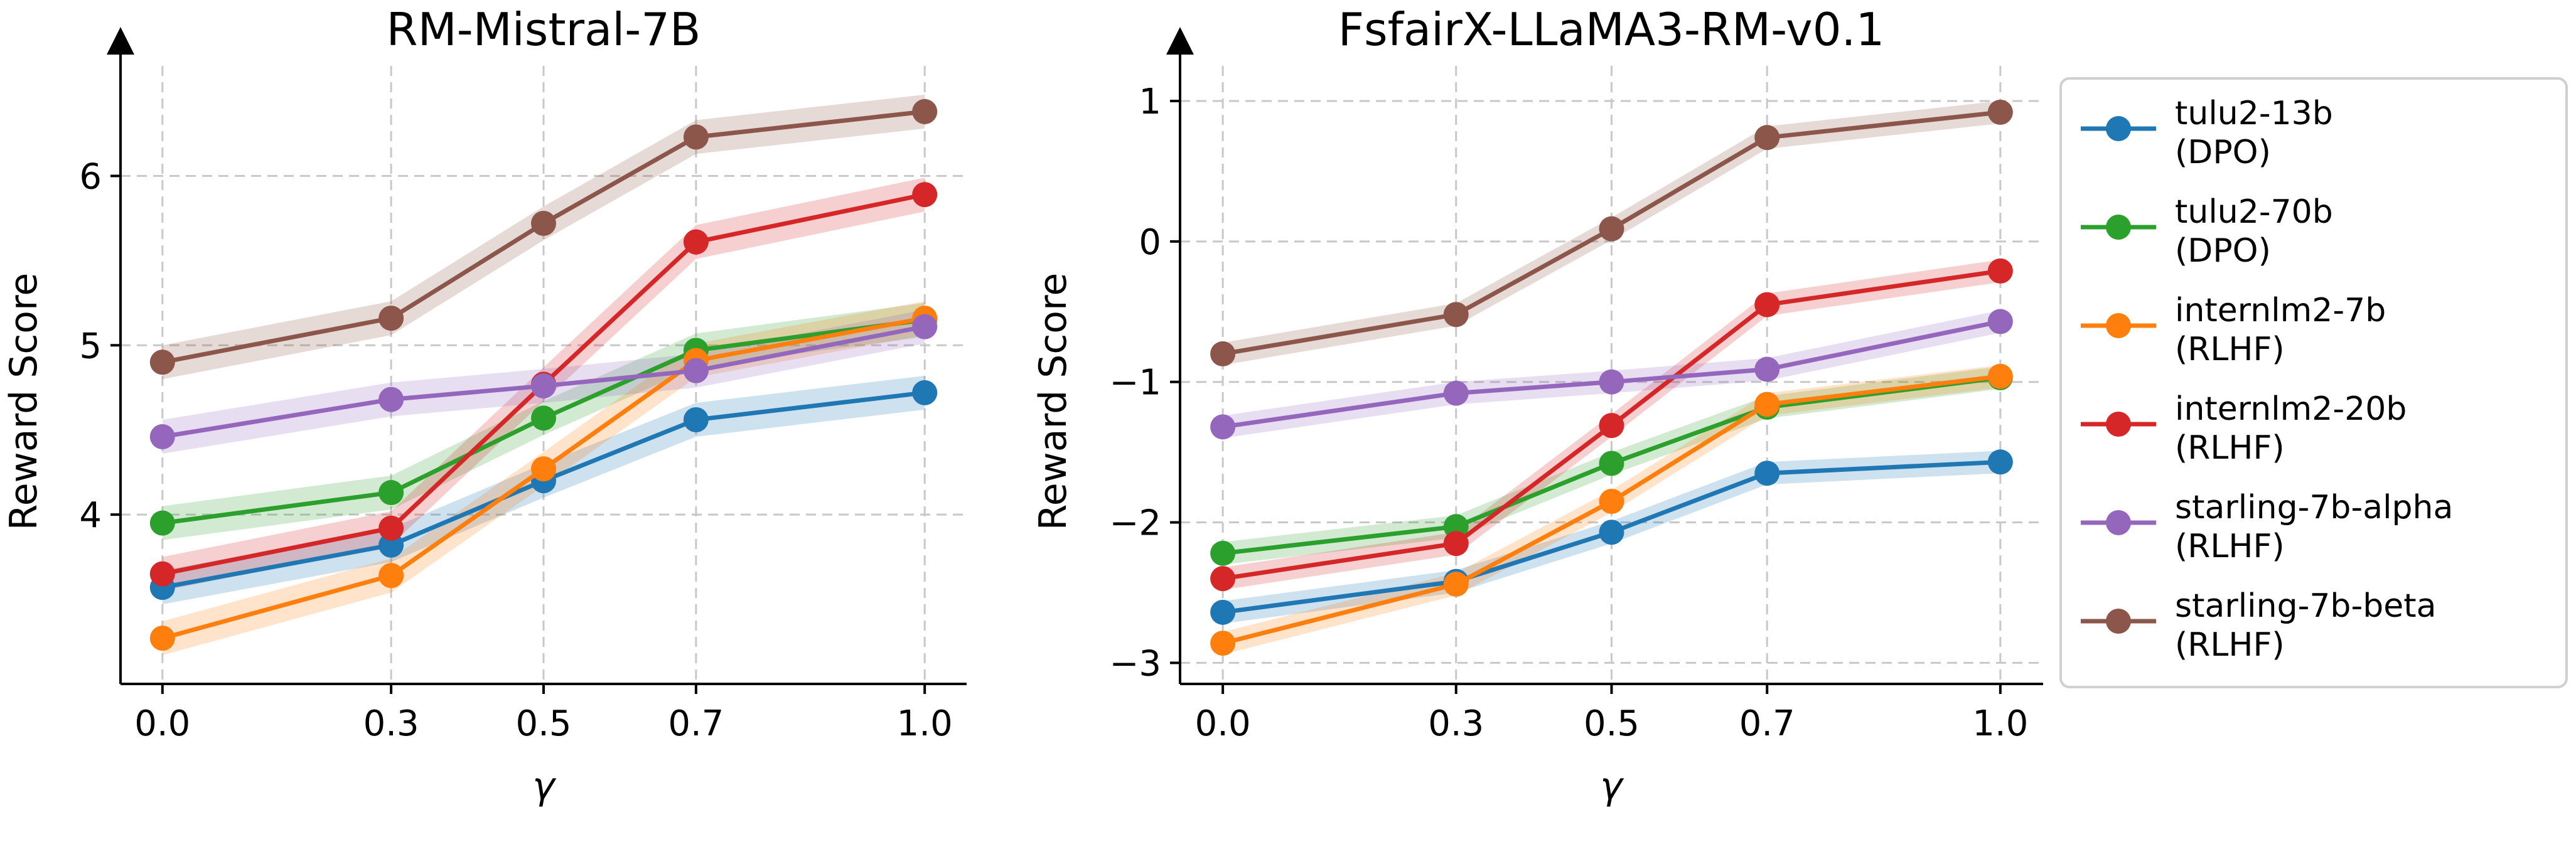 The height and width of the screenshot is (864, 2576). I want to click on y-tick-label: 6, so click(90, 176).